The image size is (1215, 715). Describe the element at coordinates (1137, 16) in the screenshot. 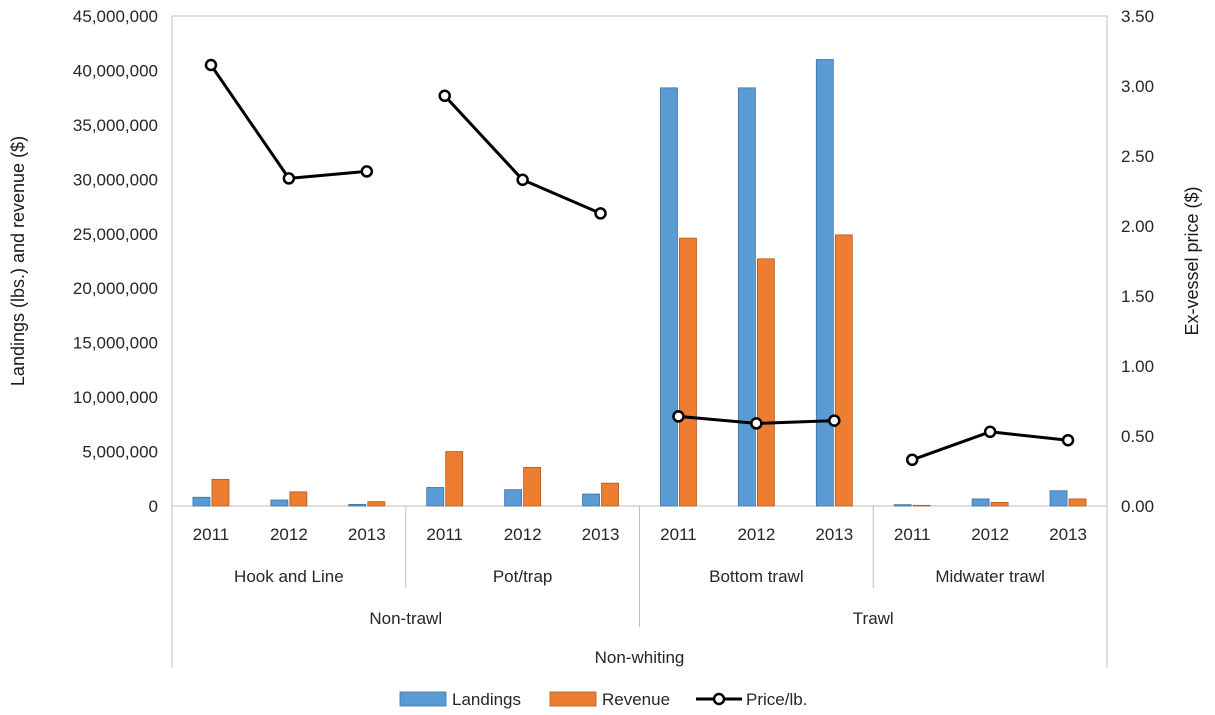

I see `y2-tick-label: 3.50` at that location.